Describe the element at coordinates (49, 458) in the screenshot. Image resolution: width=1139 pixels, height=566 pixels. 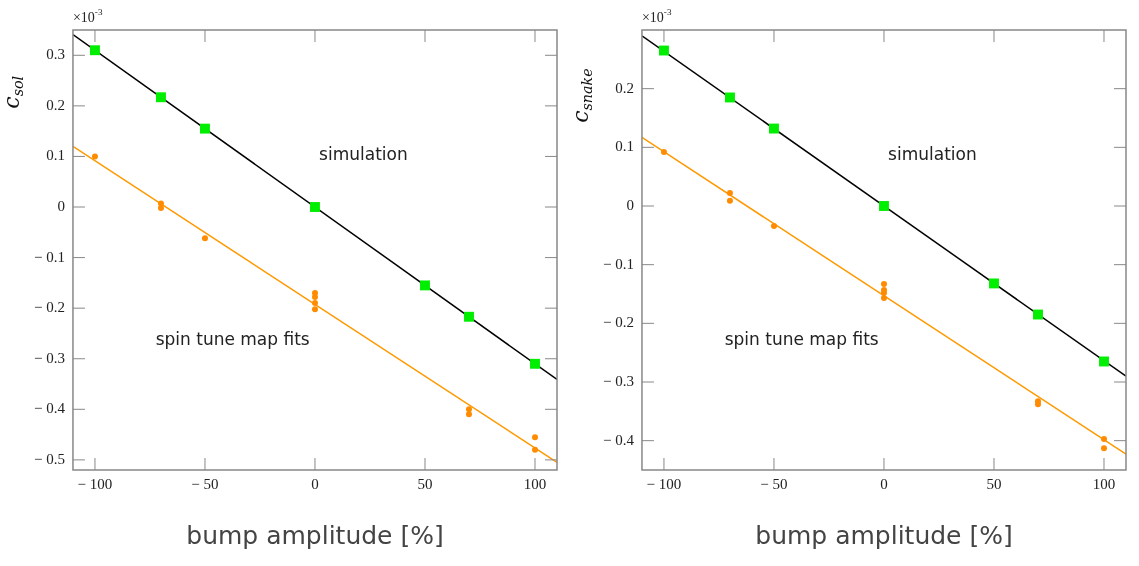
I see `y-tick-label: − 0.5` at that location.